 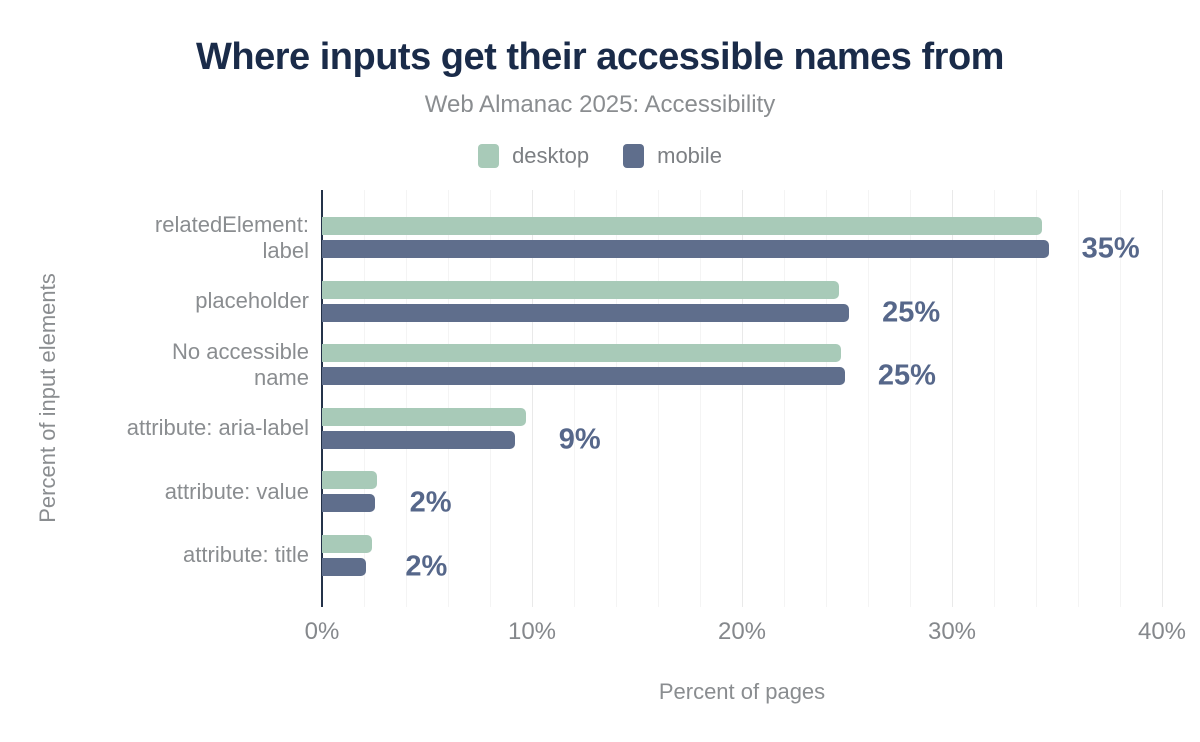 What do you see at coordinates (742, 691) in the screenshot?
I see `x-axis-title: Percent of pages` at bounding box center [742, 691].